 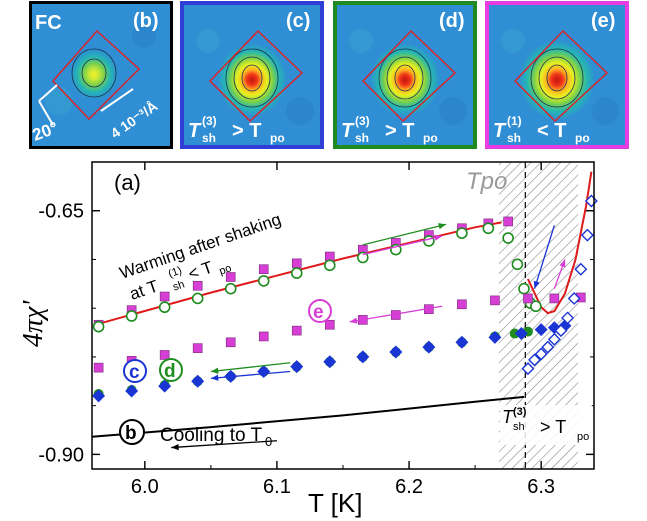 What do you see at coordinates (117, 100) in the screenshot?
I see `panel-b-scale-arrow` at bounding box center [117, 100].